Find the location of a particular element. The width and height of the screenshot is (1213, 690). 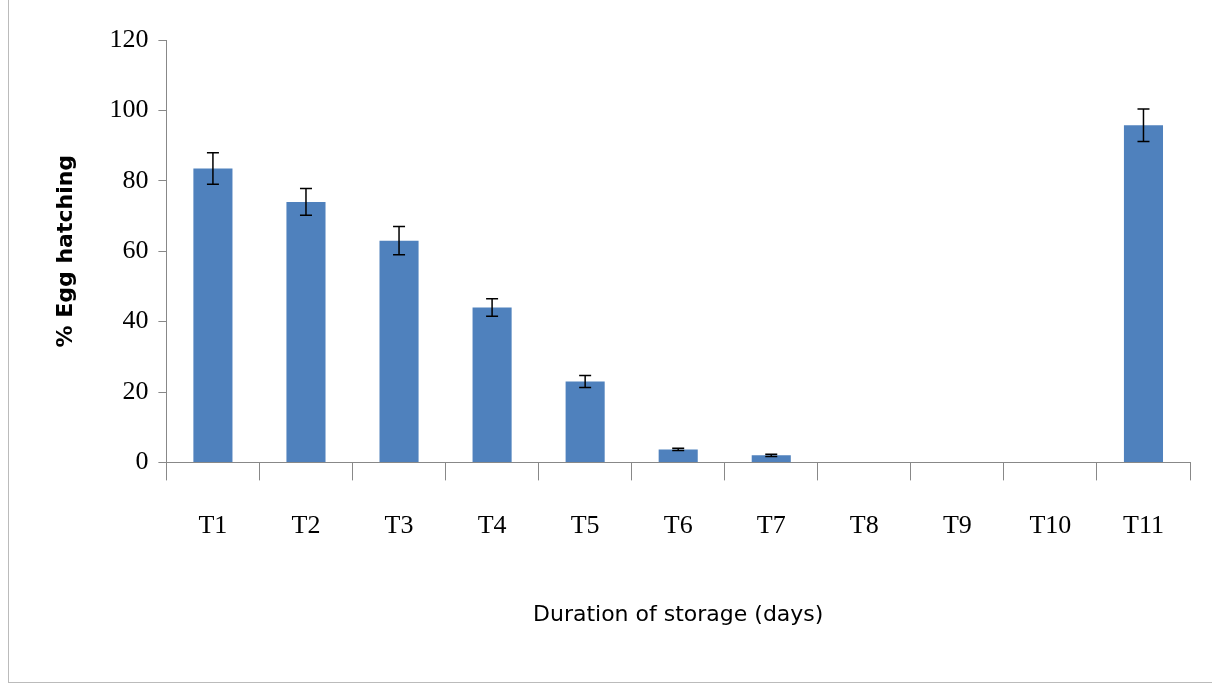

y-tick-label: 120 is located at coordinates (129, 38).